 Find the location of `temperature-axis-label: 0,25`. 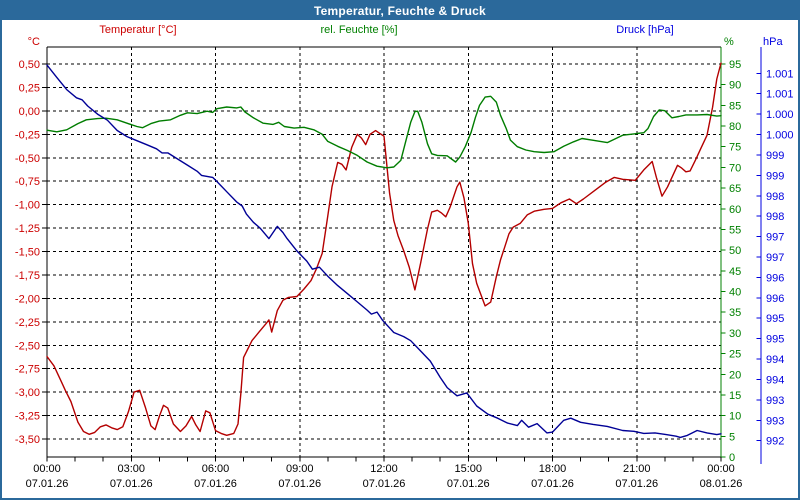

temperature-axis-label: 0,25 is located at coordinates (29, 88).